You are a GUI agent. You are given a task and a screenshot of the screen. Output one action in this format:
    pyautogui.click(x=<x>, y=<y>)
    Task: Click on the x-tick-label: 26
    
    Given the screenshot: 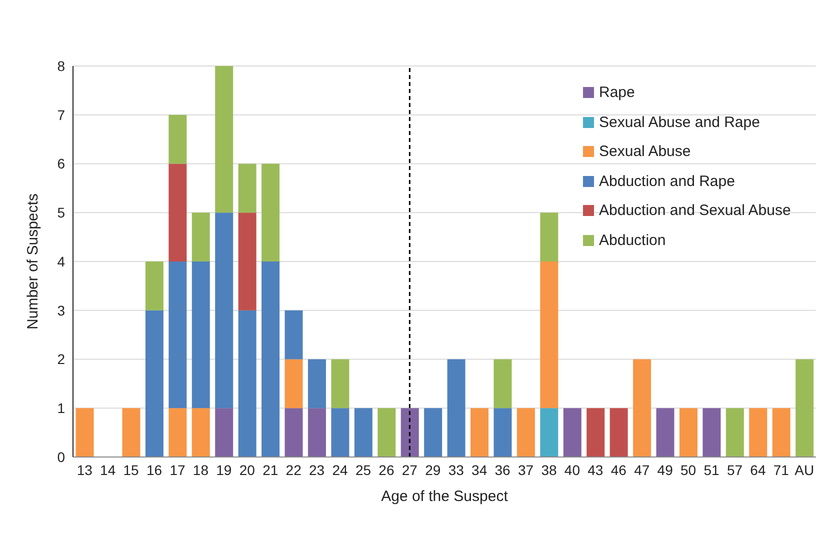 What is the action you would take?
    pyautogui.click(x=386, y=470)
    